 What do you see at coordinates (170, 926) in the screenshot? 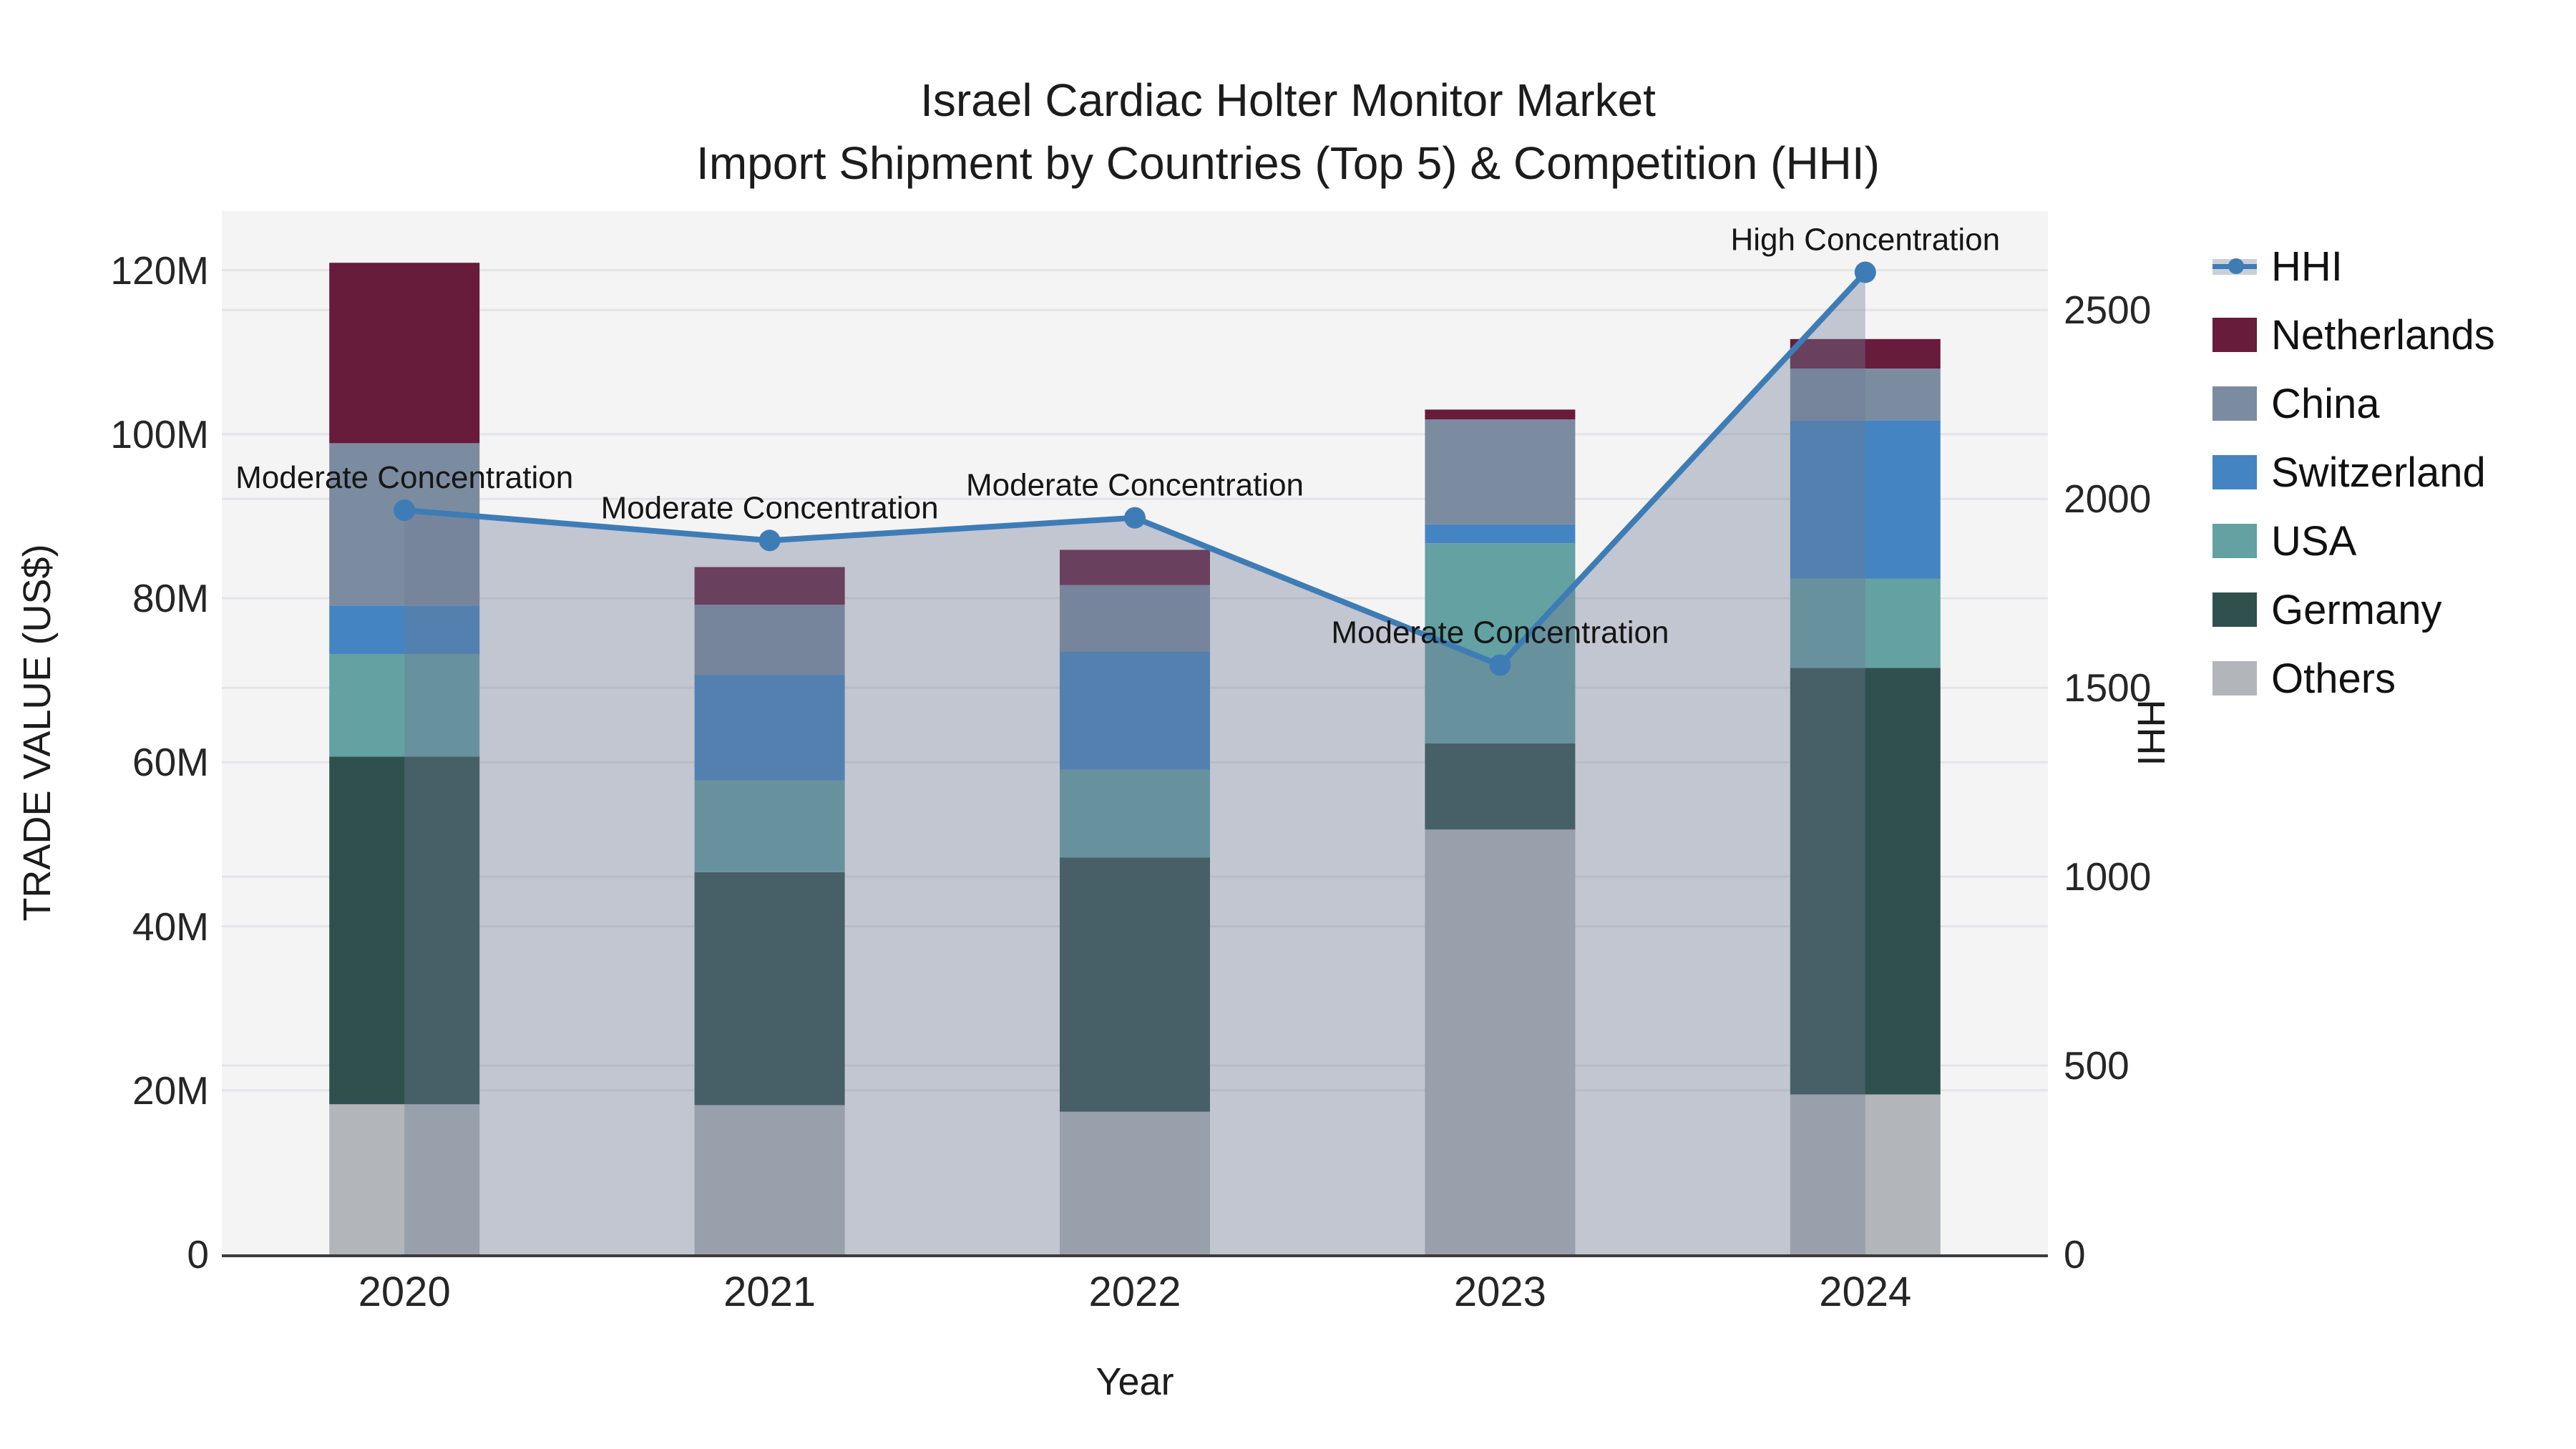
I see `y-tick-40M: 40M` at bounding box center [170, 926].